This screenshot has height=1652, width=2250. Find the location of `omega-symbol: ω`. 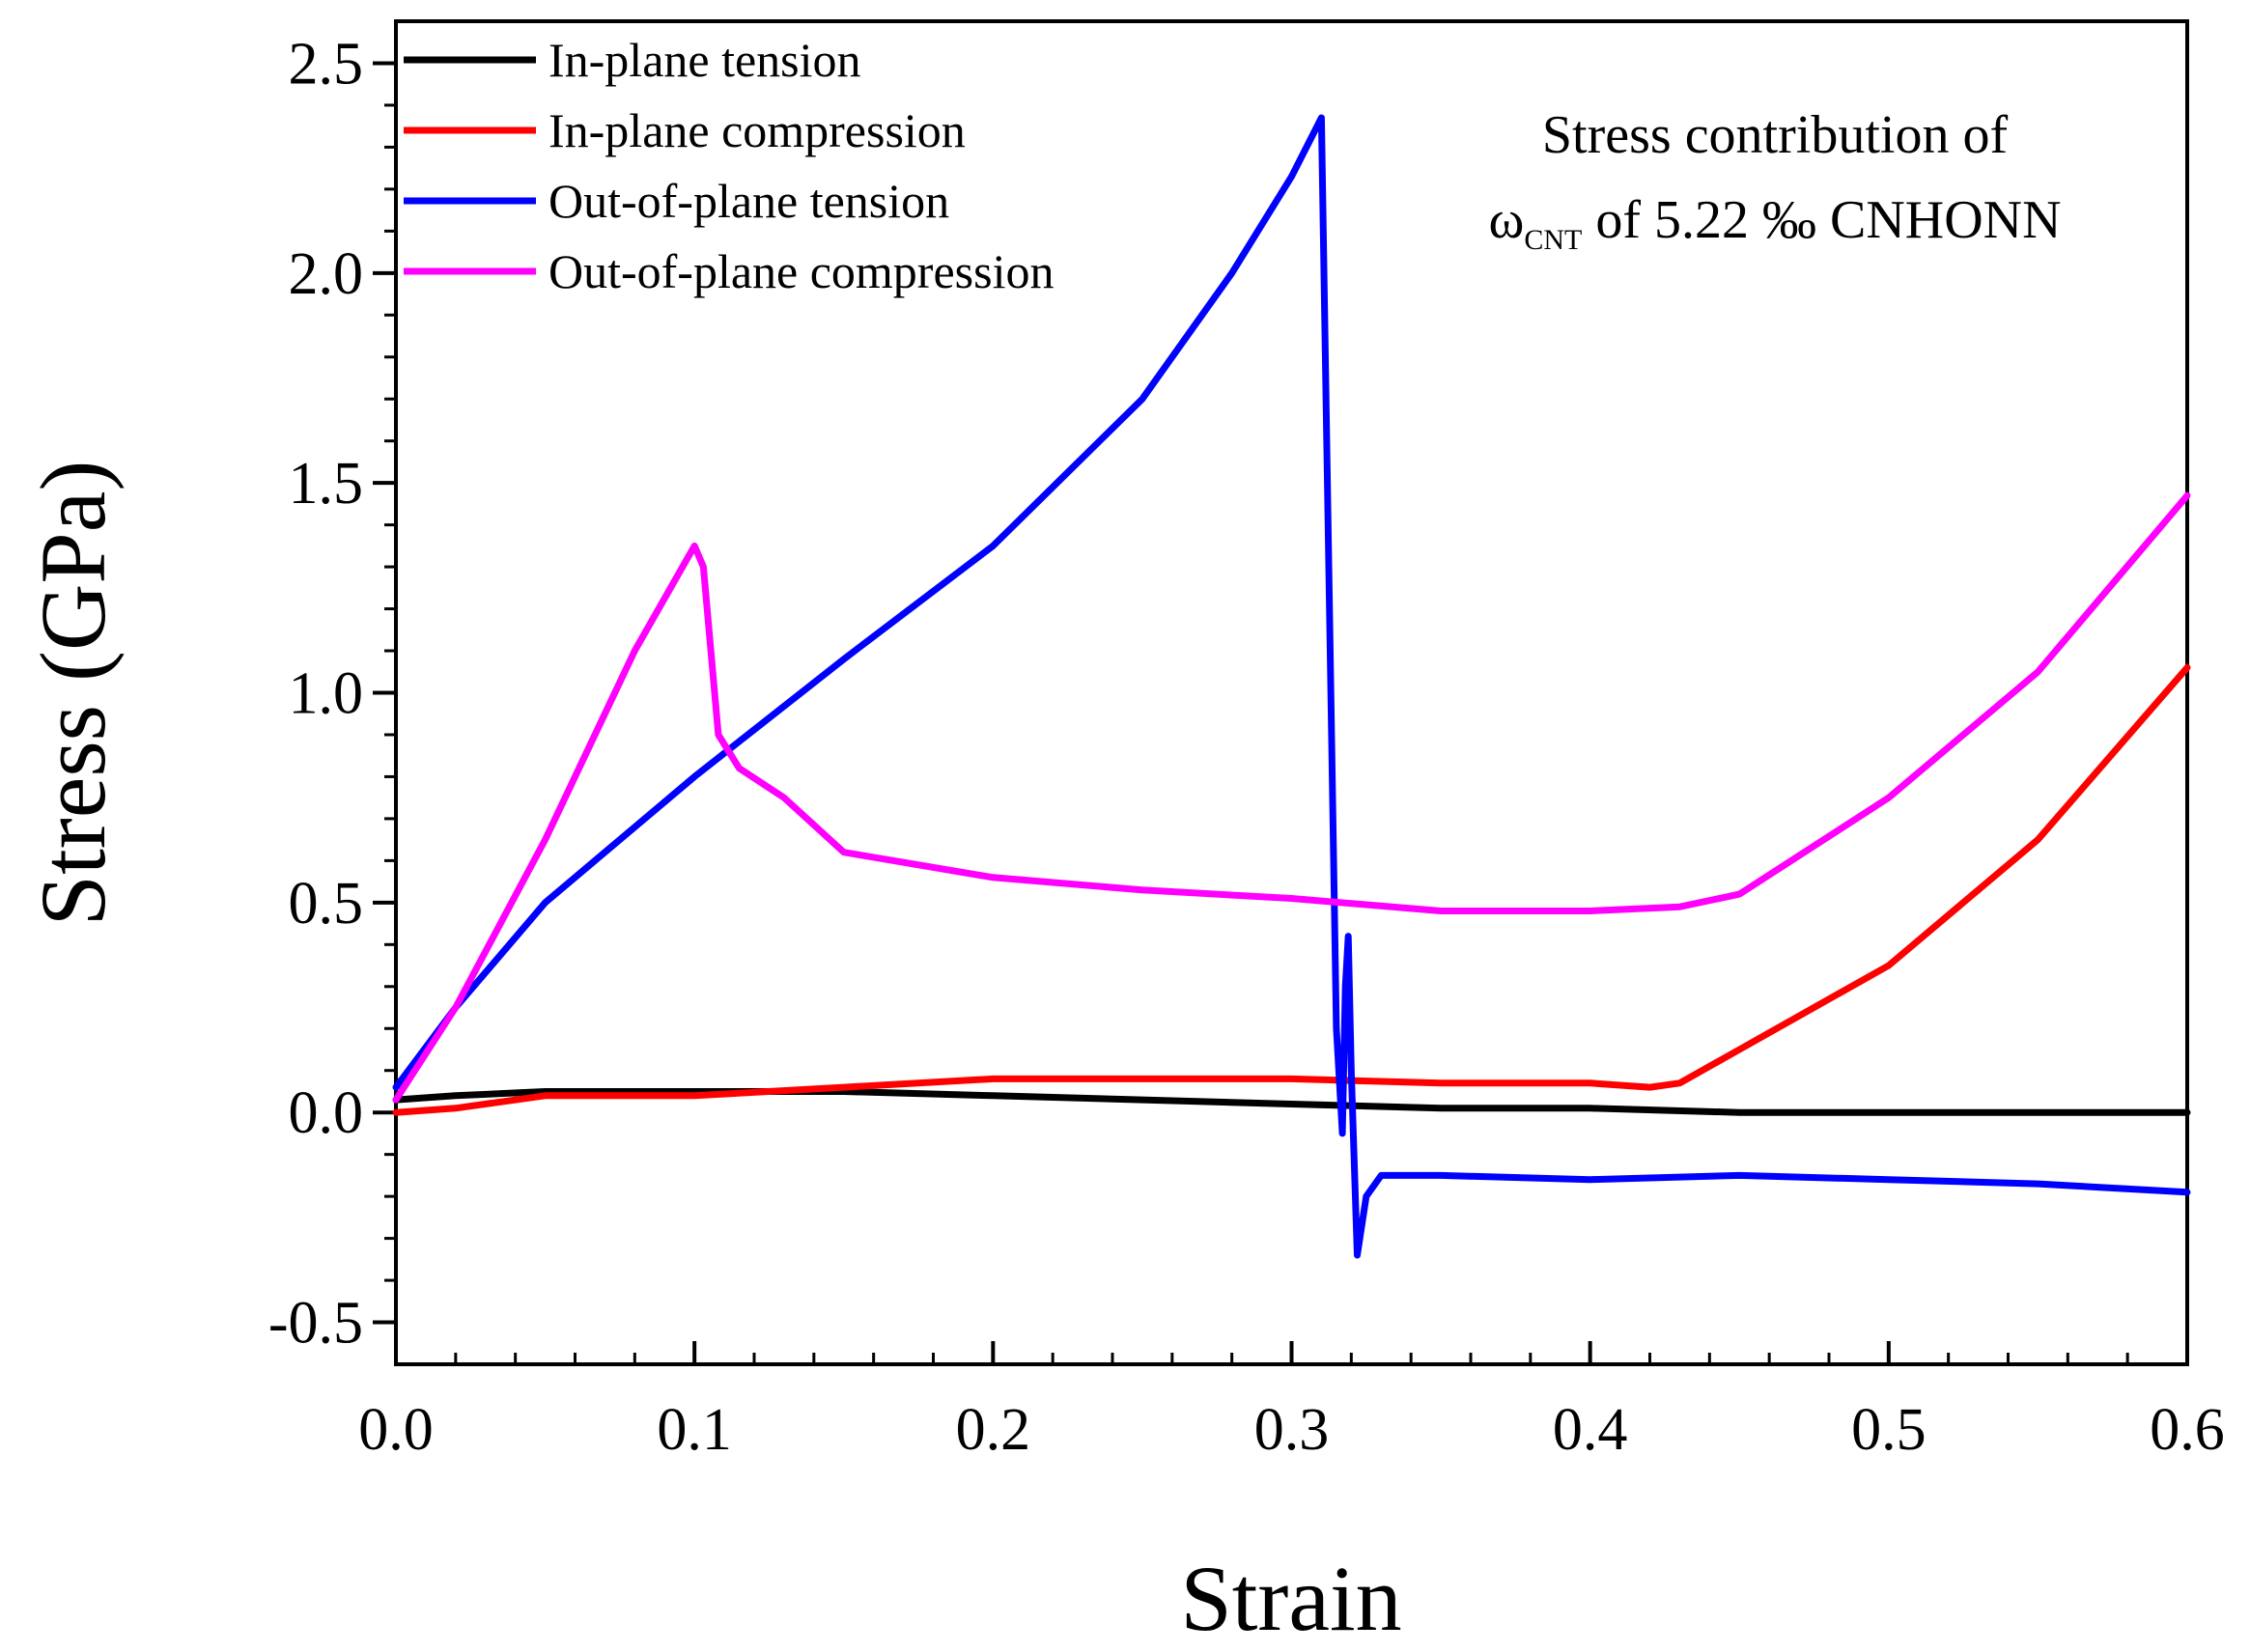

omega-symbol: ω is located at coordinates (1506, 220).